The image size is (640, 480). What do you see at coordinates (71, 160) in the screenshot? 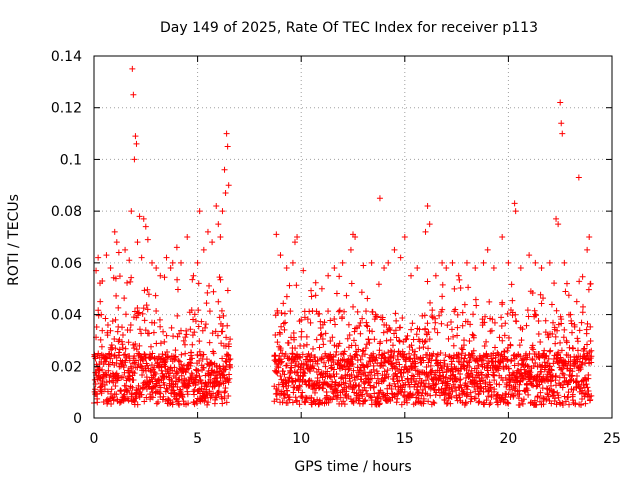
I see `y-tick-label: 0.1` at bounding box center [71, 160].